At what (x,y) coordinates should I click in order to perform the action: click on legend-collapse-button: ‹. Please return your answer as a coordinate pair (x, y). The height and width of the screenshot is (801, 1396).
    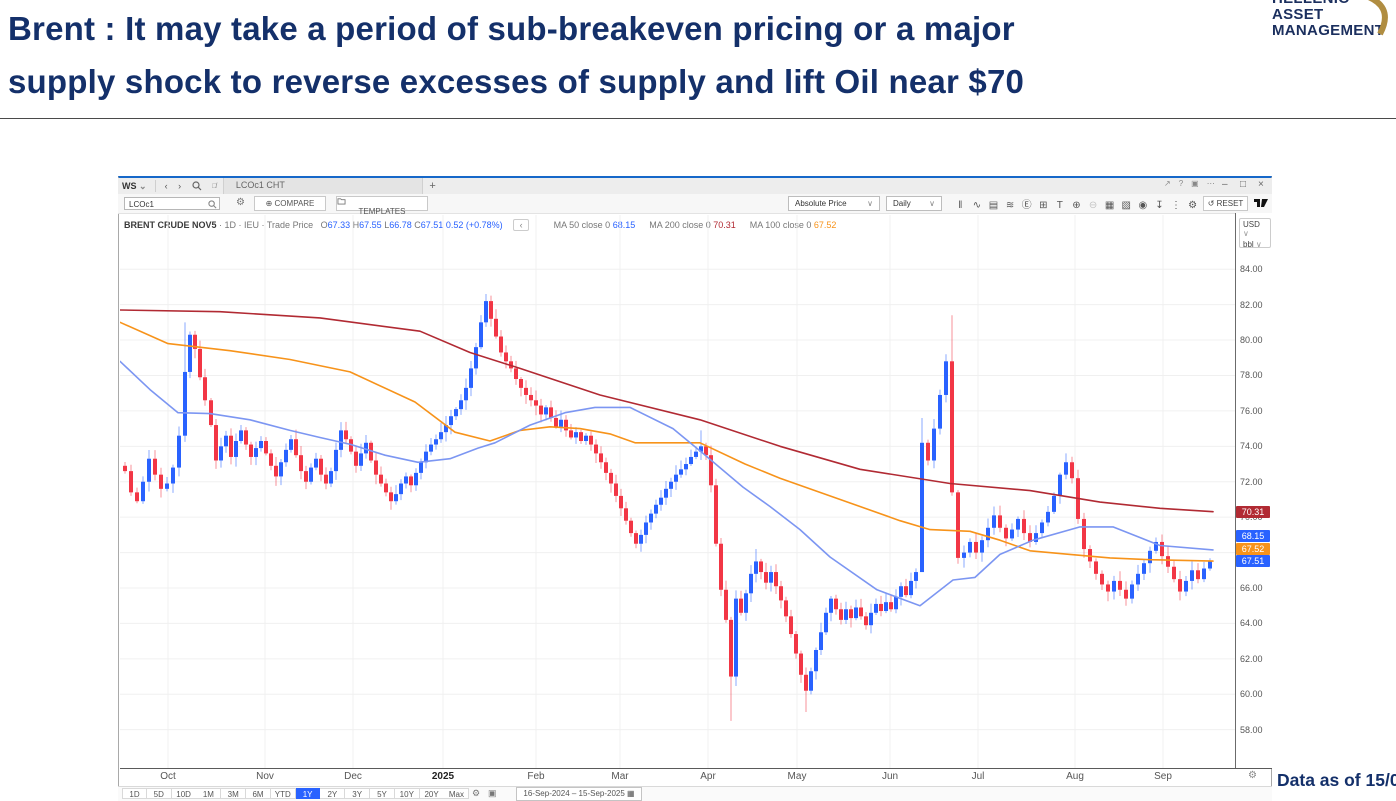
    Looking at the image, I should click on (521, 225).